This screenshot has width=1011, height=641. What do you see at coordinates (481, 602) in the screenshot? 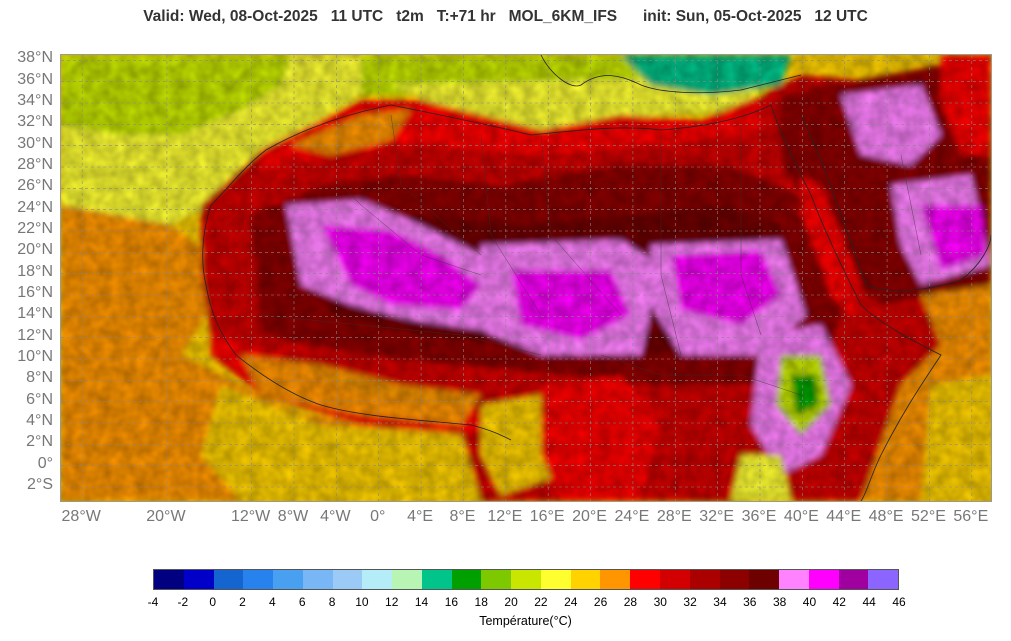
I see `legend-tick-label: 18` at bounding box center [481, 602].